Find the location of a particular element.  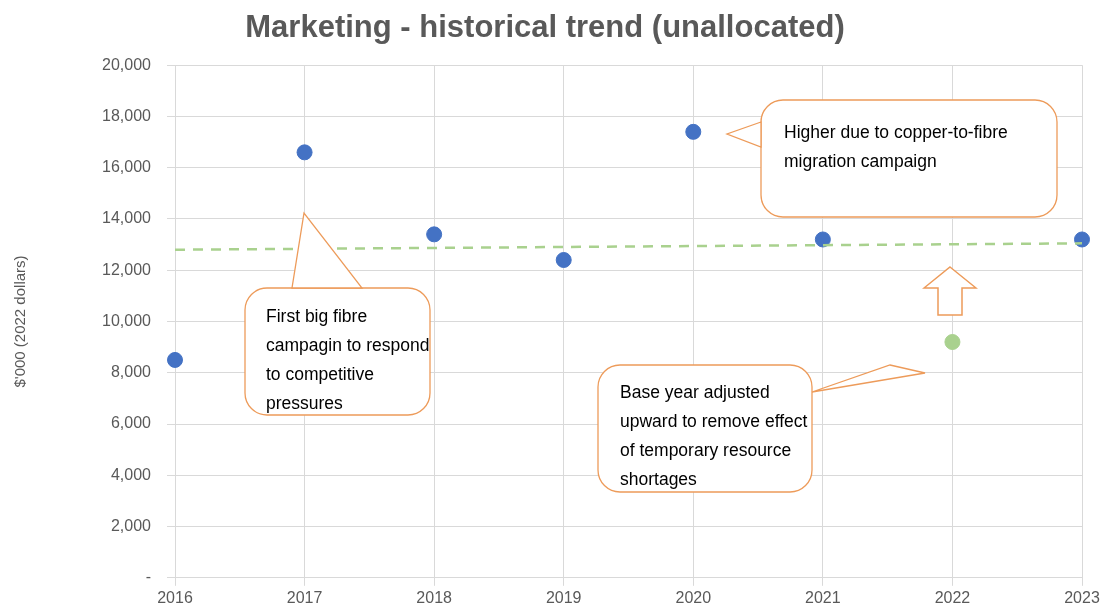

chart-title: Marketing - historical trend (unallocated) is located at coordinates (545, 27).